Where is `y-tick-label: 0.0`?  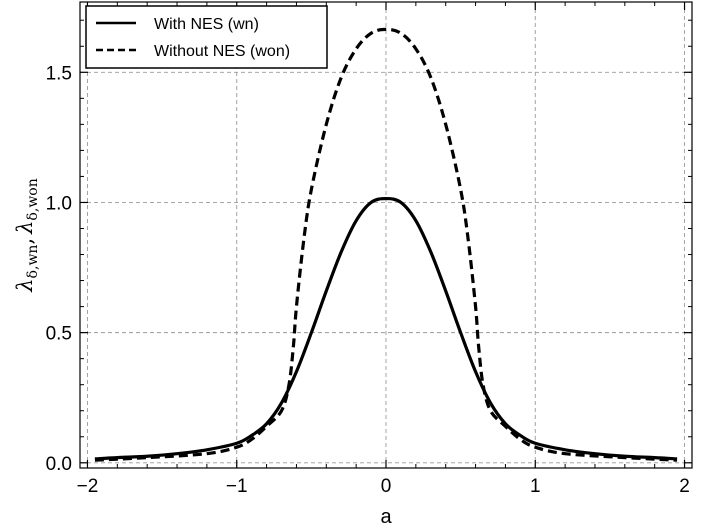 y-tick-label: 0.0 is located at coordinates (59, 464).